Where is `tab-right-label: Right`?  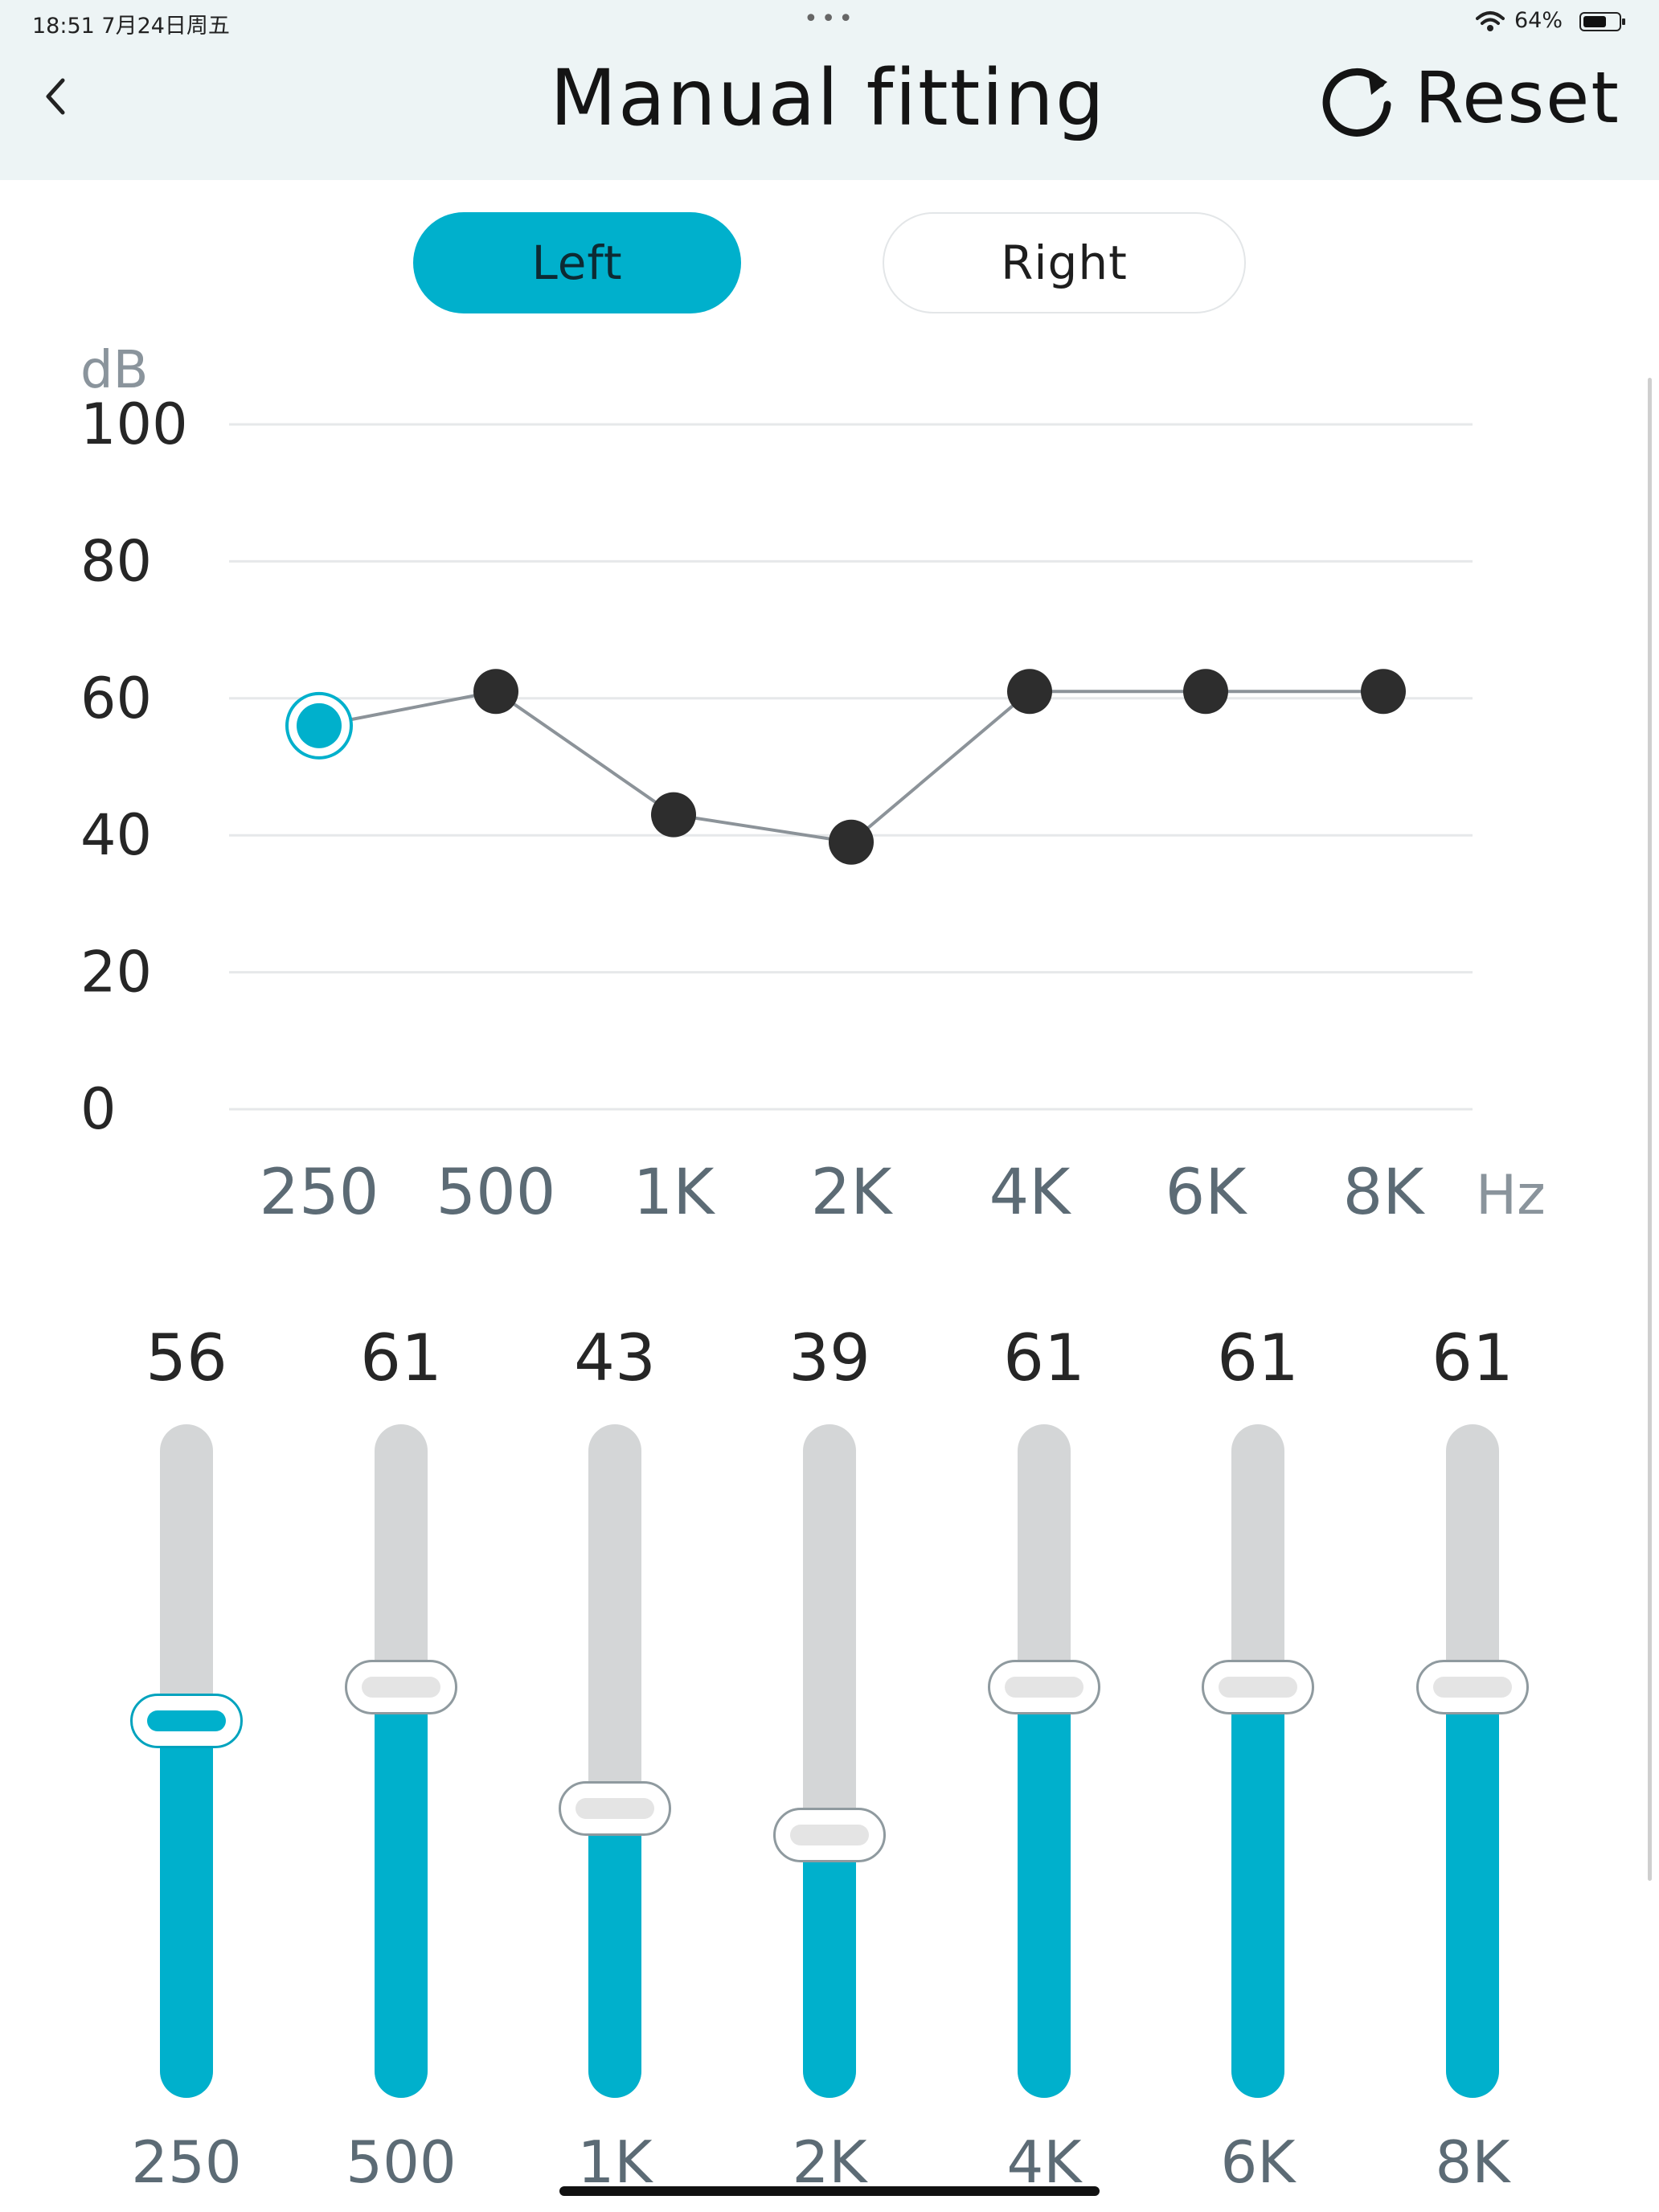
tab-right-label: Right is located at coordinates (1064, 263).